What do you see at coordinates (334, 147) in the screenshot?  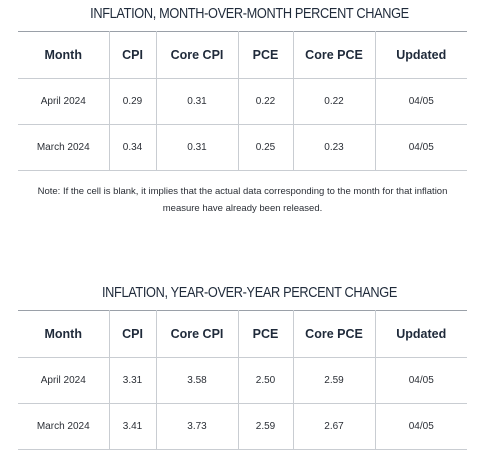 I see `cell-core-pce: 0.23` at bounding box center [334, 147].